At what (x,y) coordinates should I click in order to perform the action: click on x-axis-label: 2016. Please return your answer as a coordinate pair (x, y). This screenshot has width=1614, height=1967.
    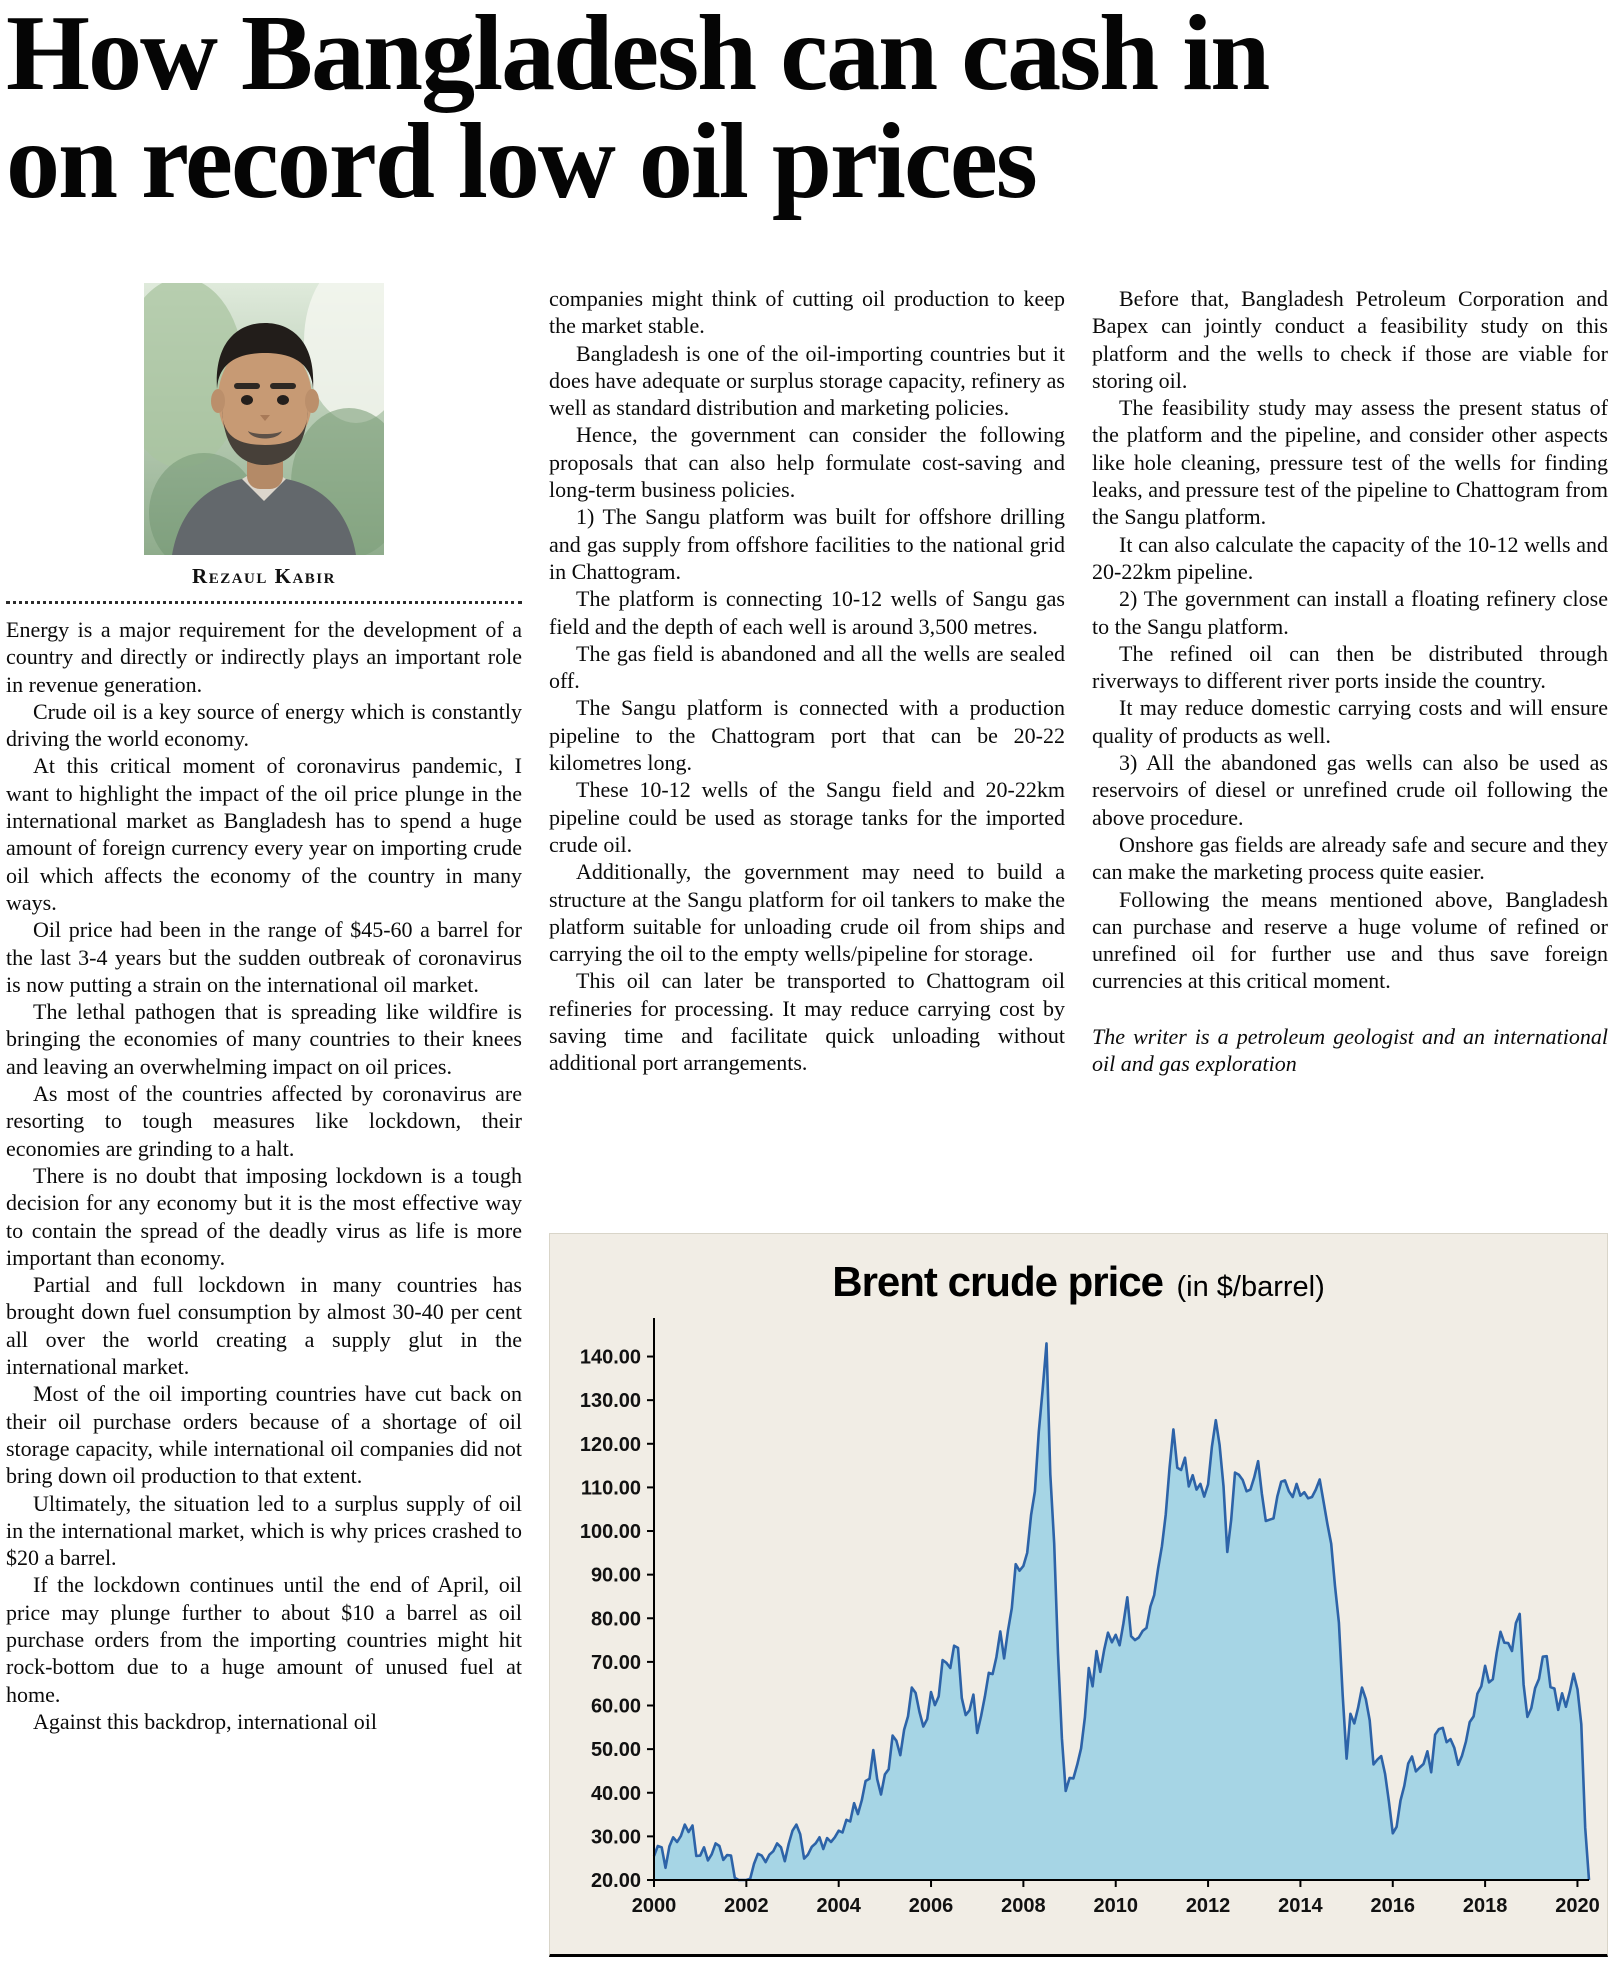
    Looking at the image, I should click on (1393, 1906).